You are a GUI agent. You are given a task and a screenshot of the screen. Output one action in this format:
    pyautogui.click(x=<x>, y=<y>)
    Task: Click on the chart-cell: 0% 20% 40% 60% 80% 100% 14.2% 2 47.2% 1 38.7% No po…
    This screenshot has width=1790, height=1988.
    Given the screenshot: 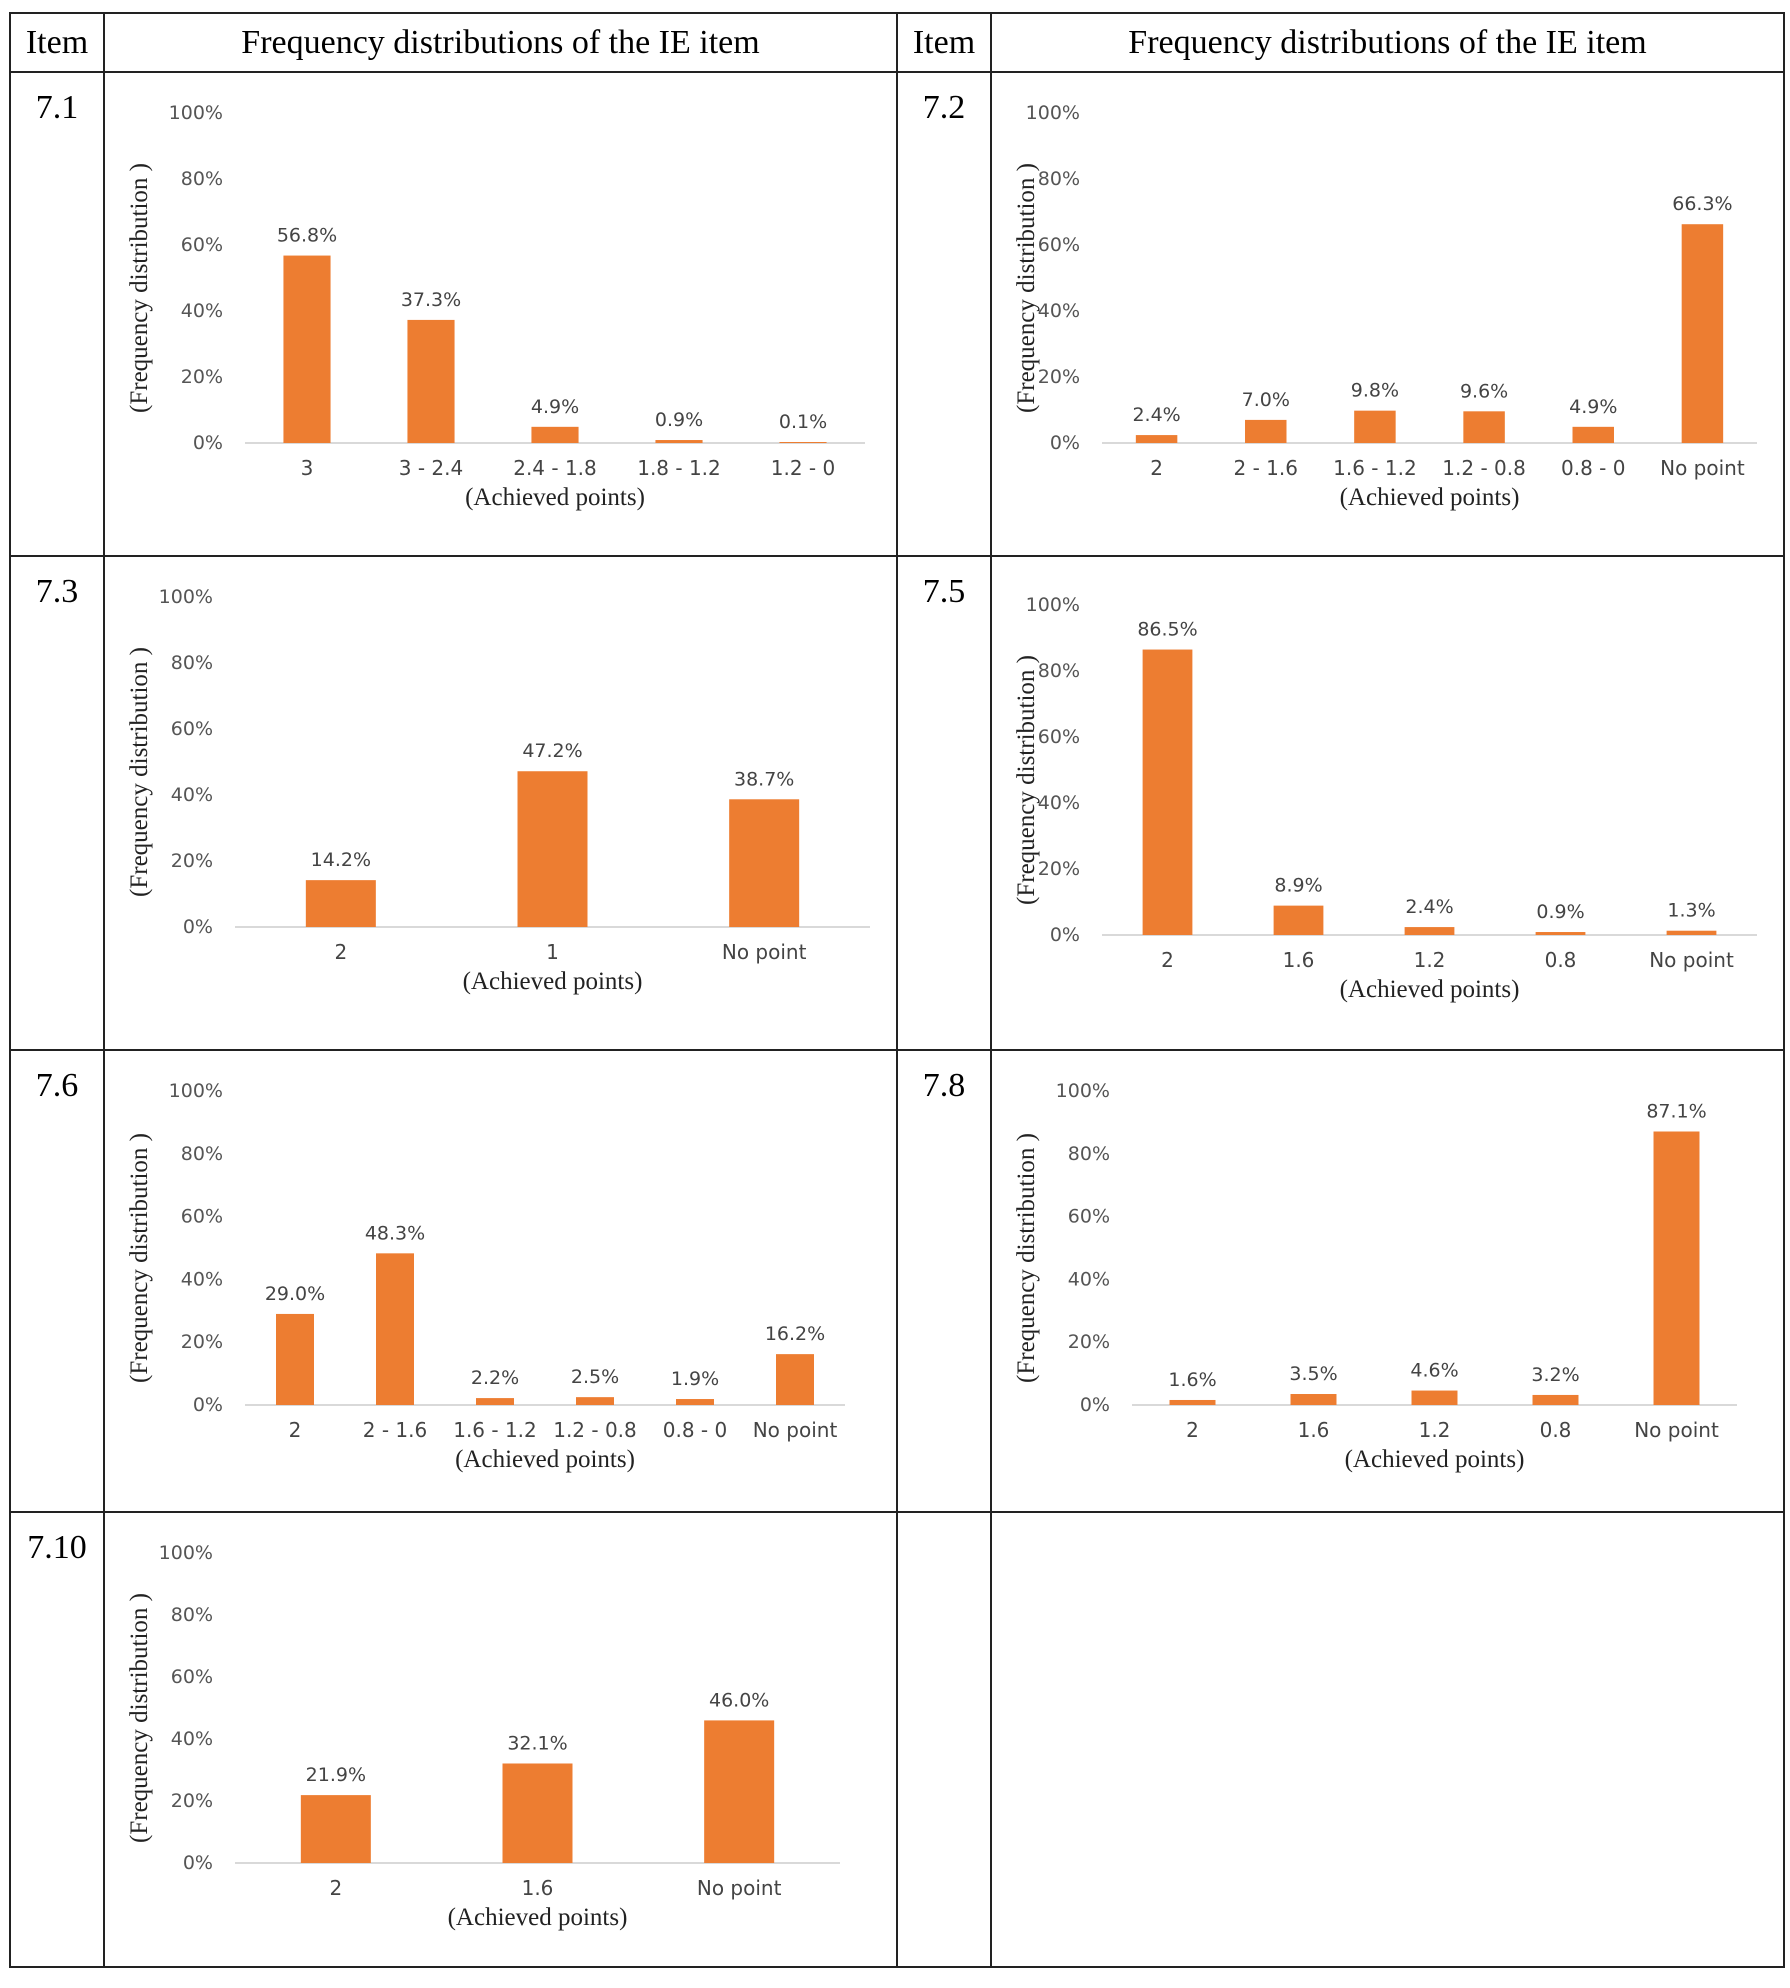 What is the action you would take?
    pyautogui.click(x=500, y=803)
    